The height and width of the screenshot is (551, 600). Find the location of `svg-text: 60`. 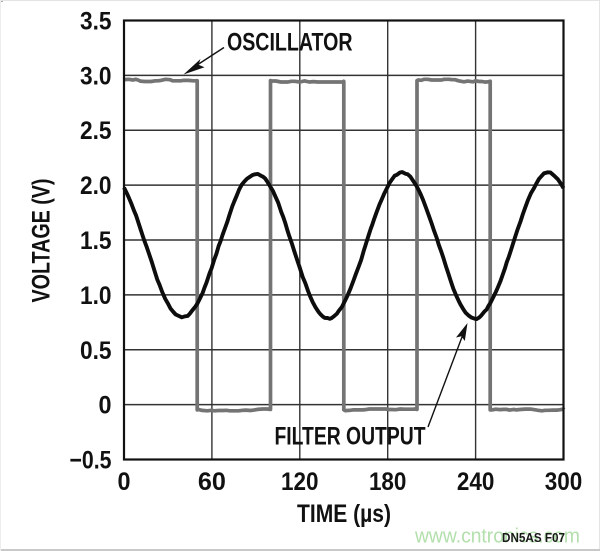

svg-text: 60 is located at coordinates (212, 482).